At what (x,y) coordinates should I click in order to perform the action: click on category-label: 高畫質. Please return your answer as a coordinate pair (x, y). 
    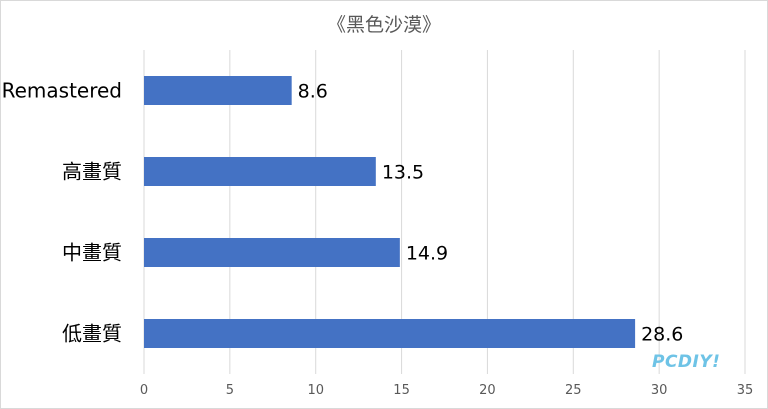
    Looking at the image, I should click on (92, 172).